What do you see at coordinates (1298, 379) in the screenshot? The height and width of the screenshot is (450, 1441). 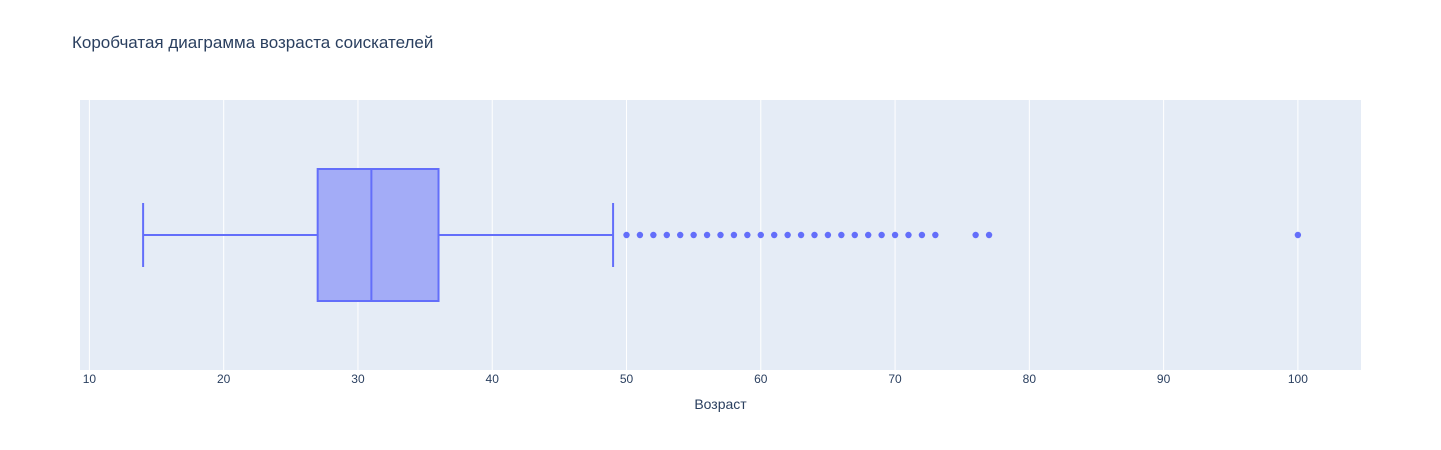 I see `x-tick-label: 100` at bounding box center [1298, 379].